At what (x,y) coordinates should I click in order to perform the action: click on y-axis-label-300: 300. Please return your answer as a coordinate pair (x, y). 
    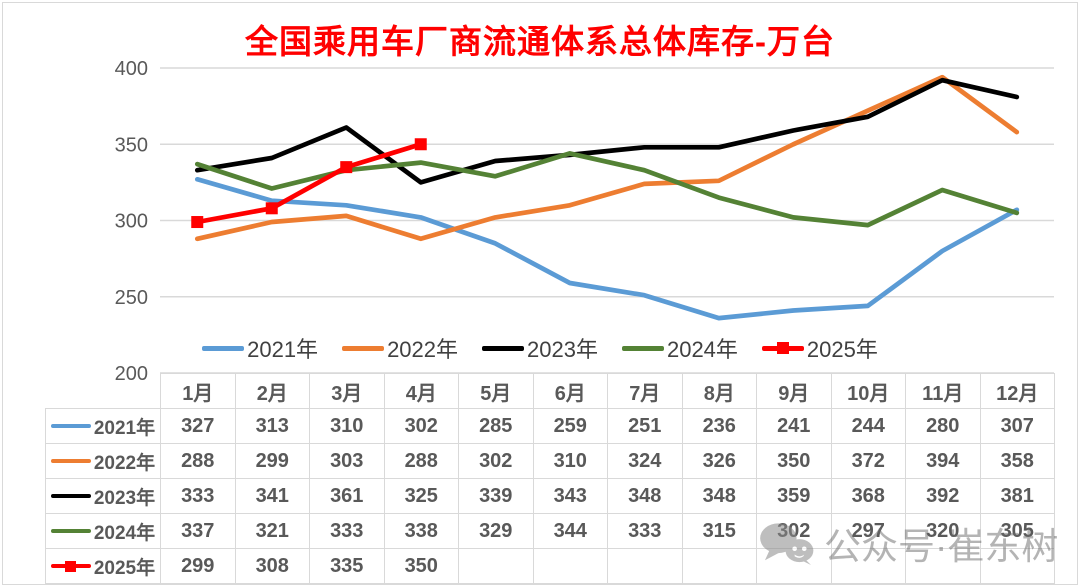
    Looking at the image, I should click on (131, 222).